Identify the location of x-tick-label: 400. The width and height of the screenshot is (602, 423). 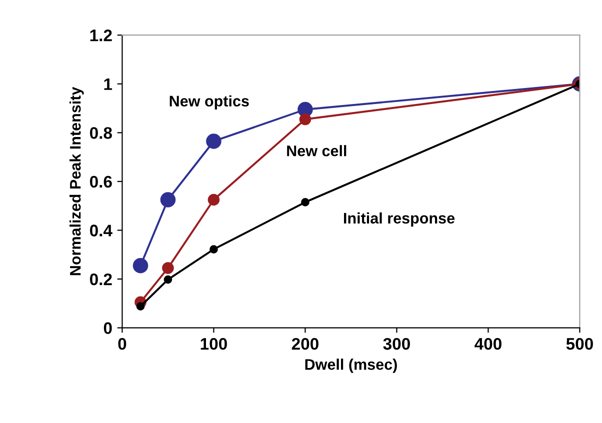
(488, 344).